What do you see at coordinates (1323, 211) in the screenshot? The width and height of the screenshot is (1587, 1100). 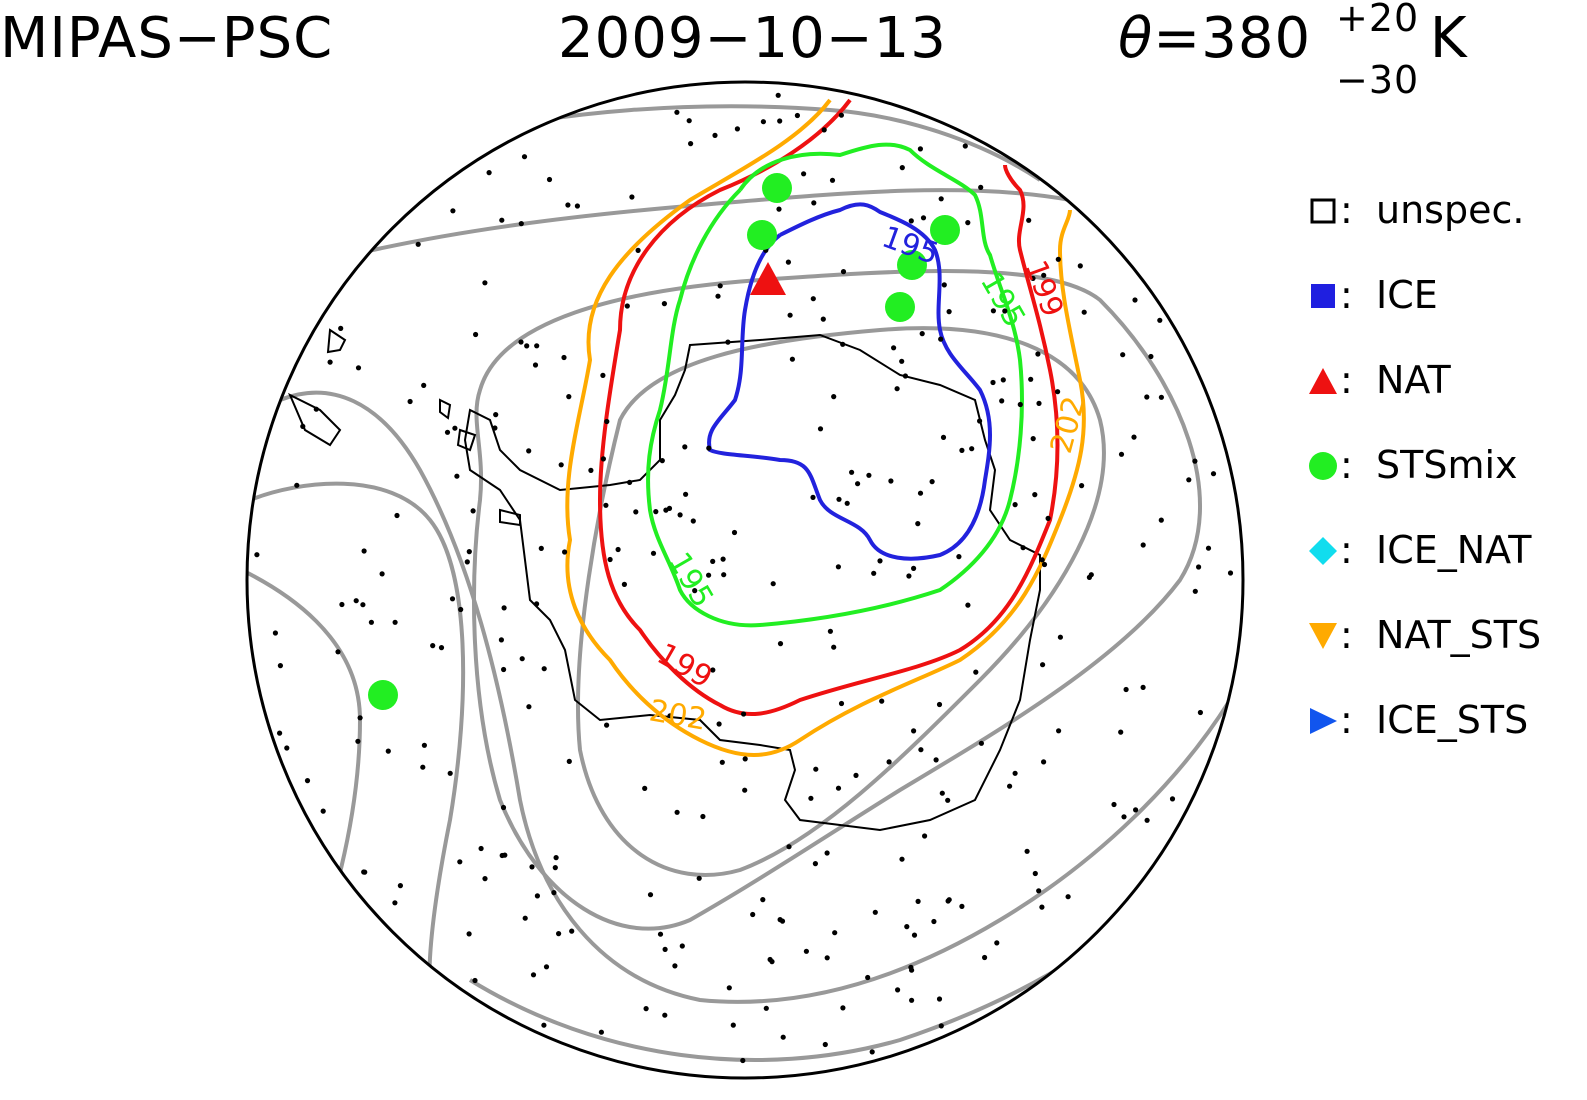 I see `open-square-icon` at bounding box center [1323, 211].